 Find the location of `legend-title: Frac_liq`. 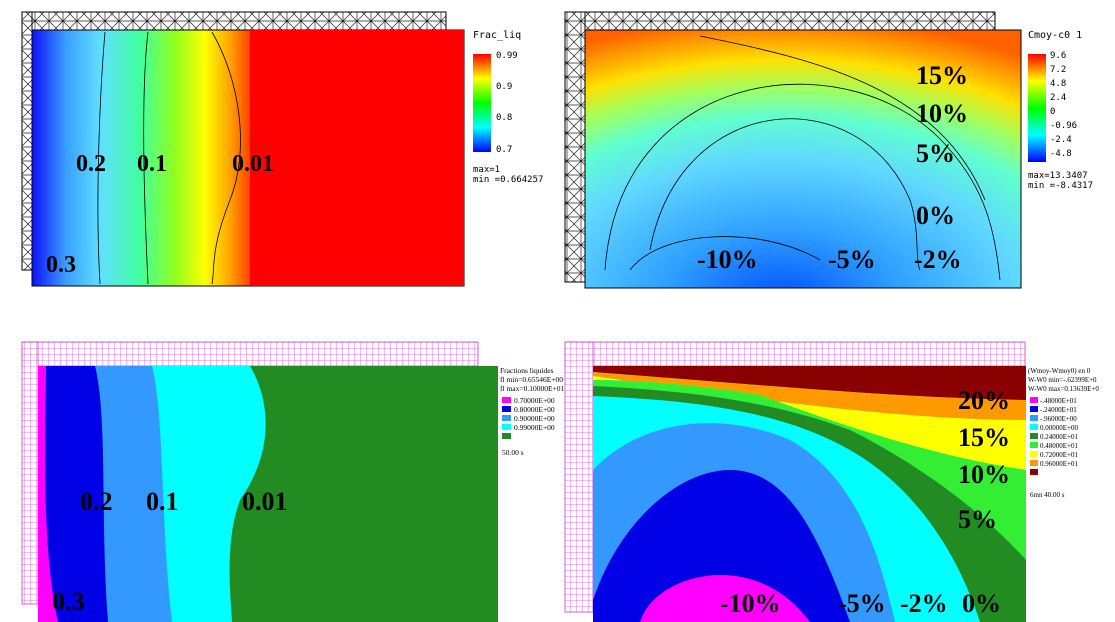

legend-title: Frac_liq is located at coordinates (497, 35).